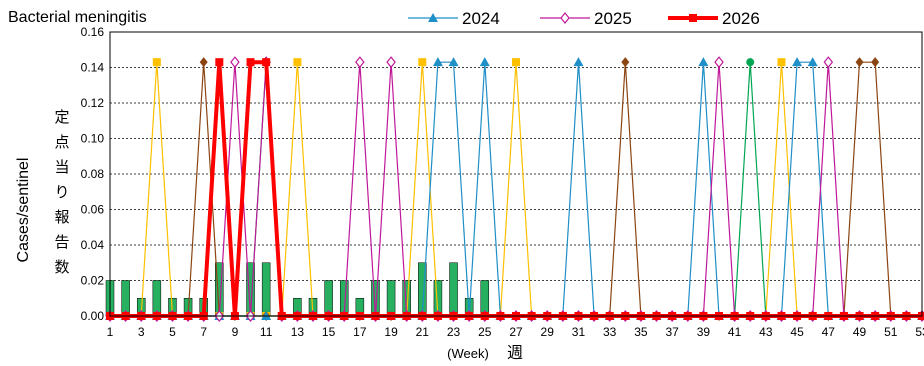 The width and height of the screenshot is (924, 366). What do you see at coordinates (766, 332) in the screenshot?
I see `x-tick-label: 43` at bounding box center [766, 332].